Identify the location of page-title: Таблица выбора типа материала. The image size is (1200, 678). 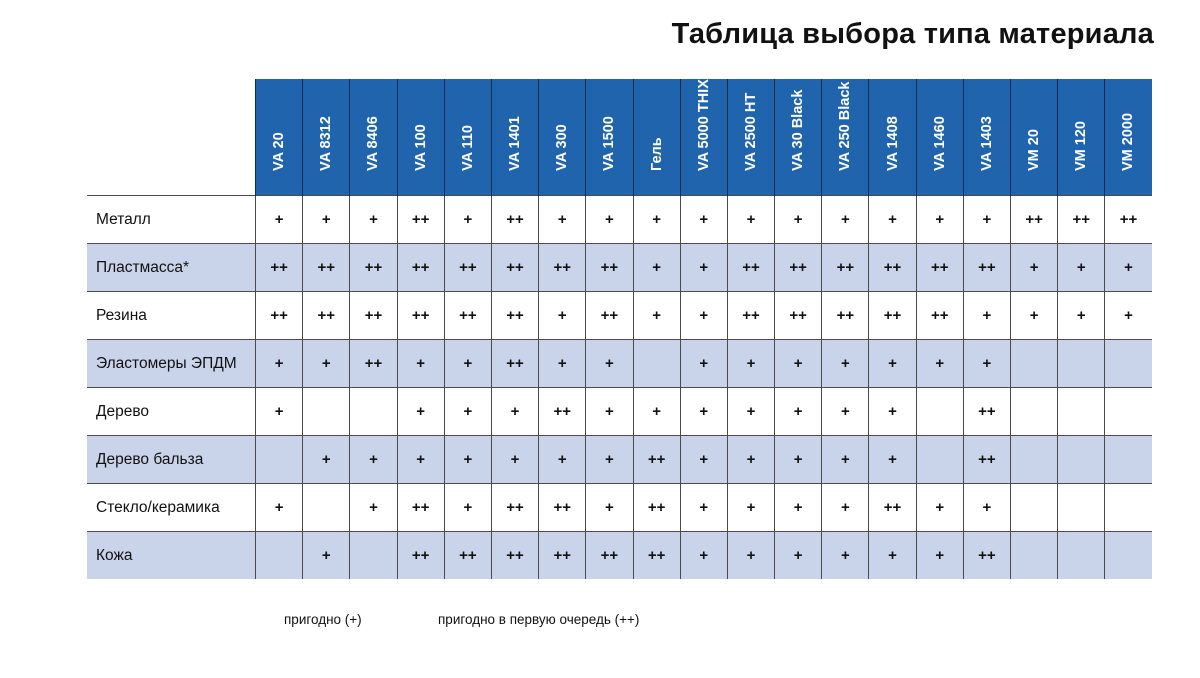
(912, 34).